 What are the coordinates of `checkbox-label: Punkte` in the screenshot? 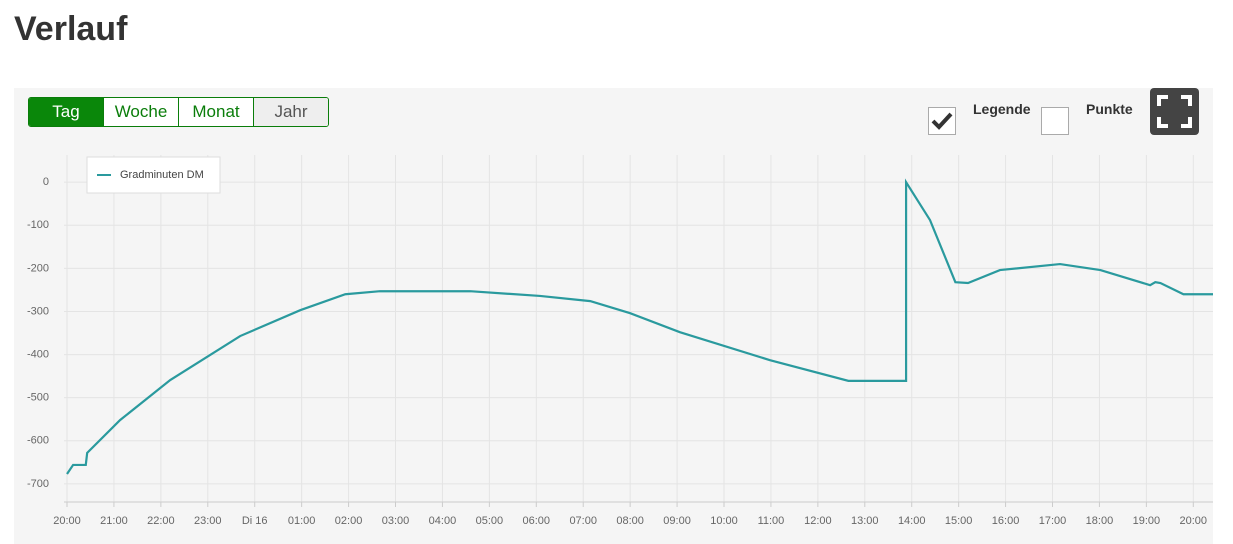 It's located at (1109, 109).